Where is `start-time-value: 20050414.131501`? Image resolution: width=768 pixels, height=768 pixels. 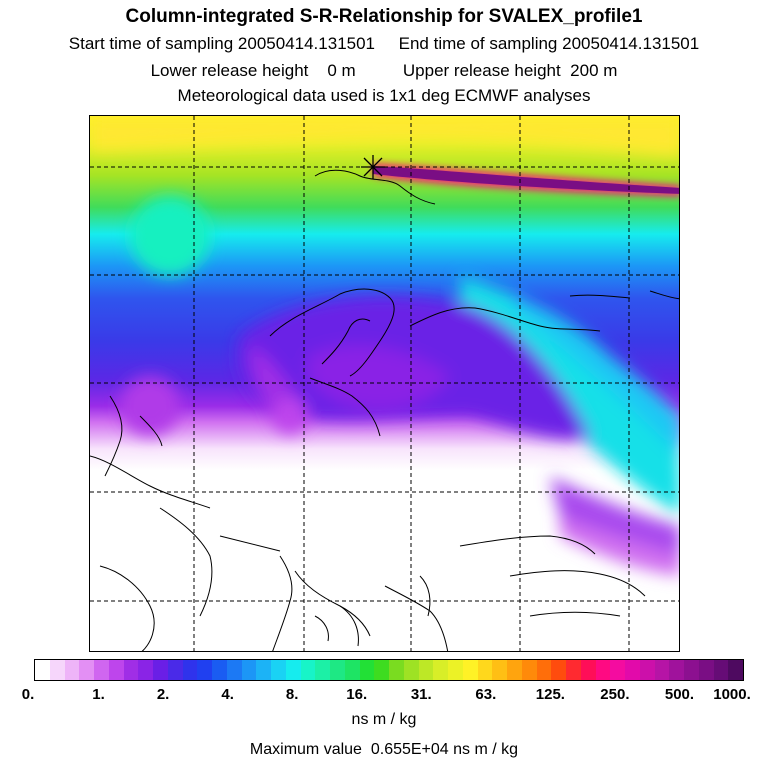 start-time-value: 20050414.131501 is located at coordinates (306, 43).